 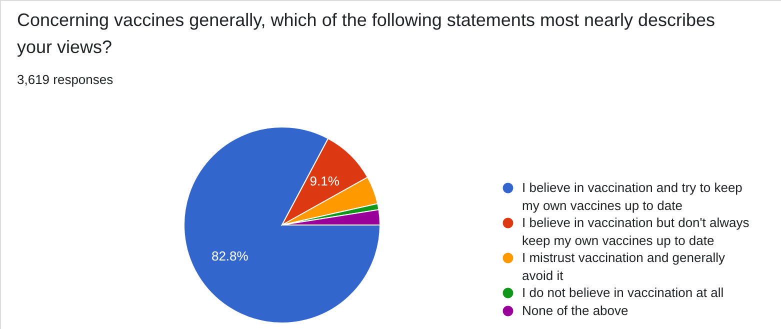 What do you see at coordinates (636, 231) in the screenshot?
I see `legend-label: I believe in vaccination but don't always keep my own vaccines up to date` at bounding box center [636, 231].